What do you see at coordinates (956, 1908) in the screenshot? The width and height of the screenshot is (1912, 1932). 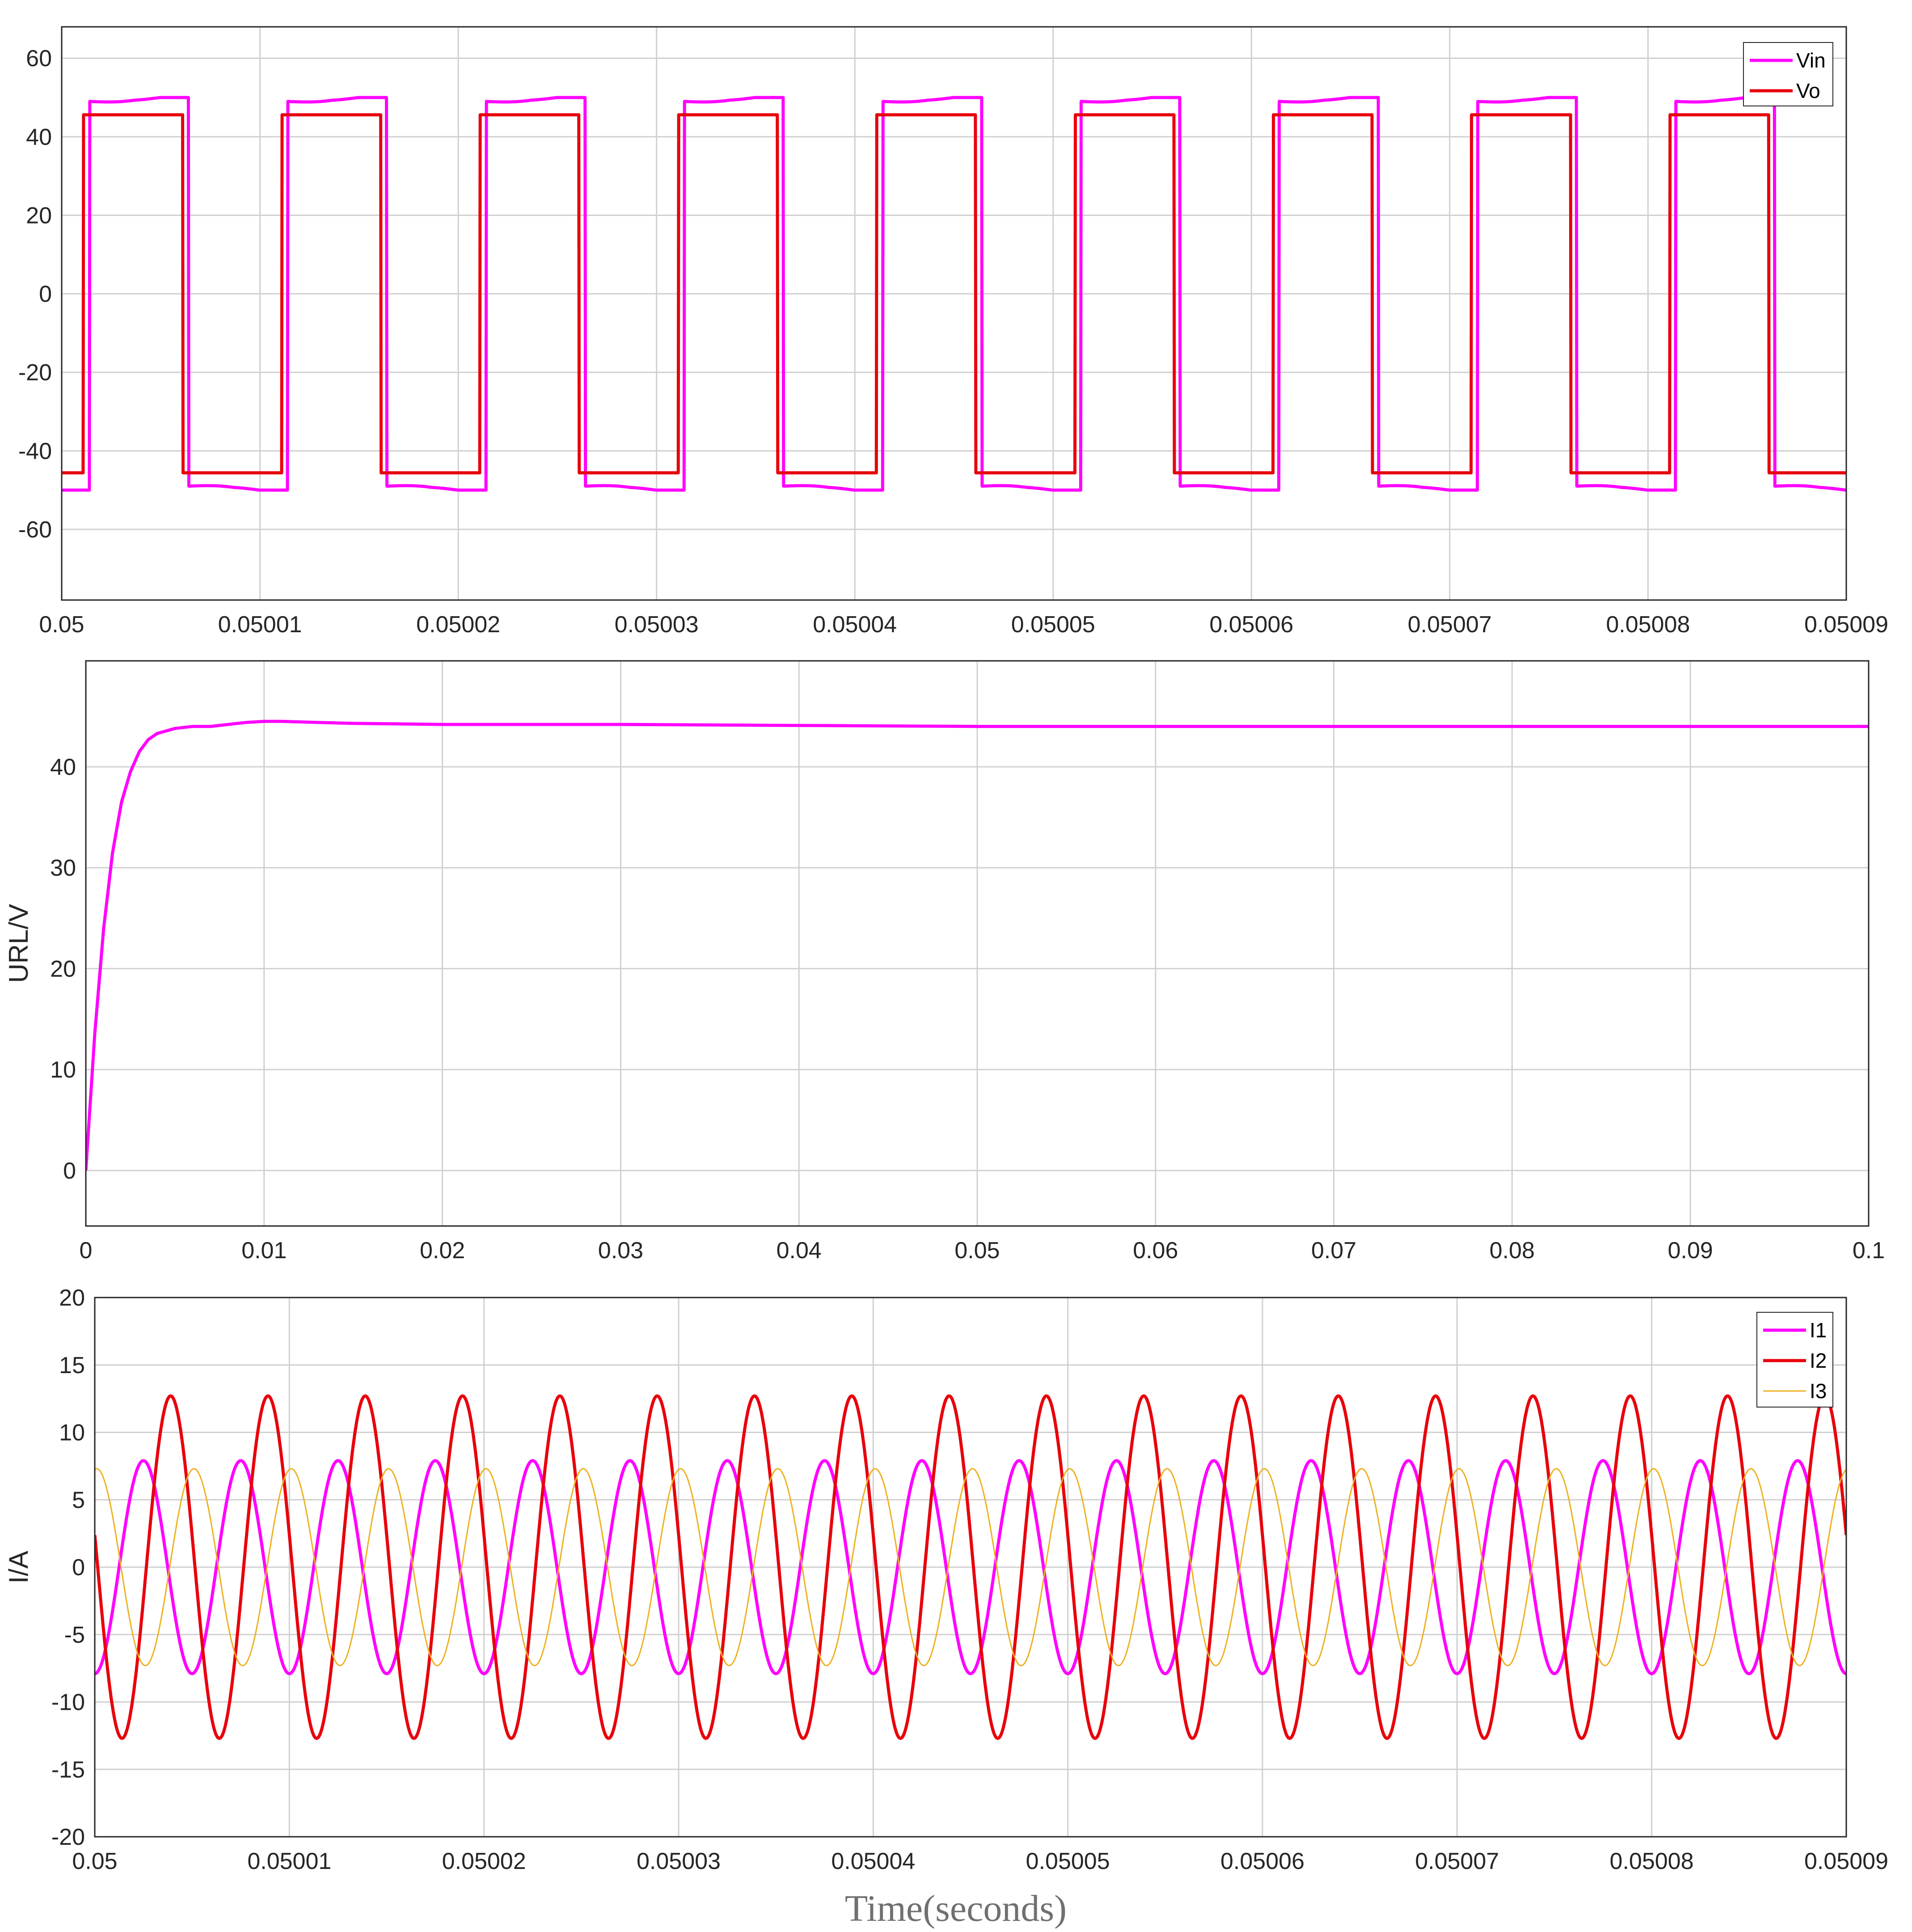 I see `x-axis-title: Time(seconds)` at bounding box center [956, 1908].